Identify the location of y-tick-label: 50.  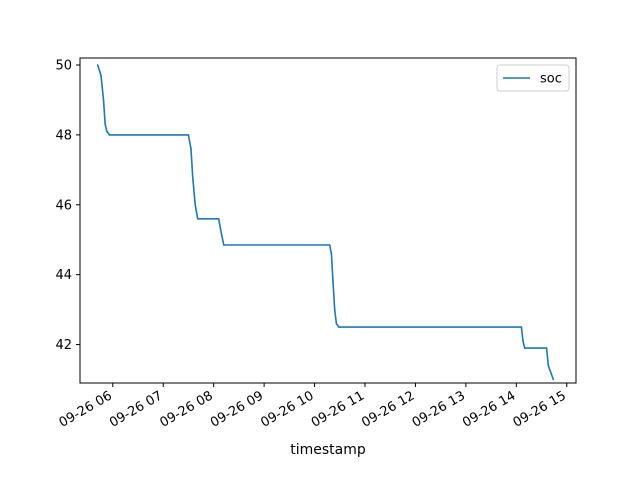
(63, 65).